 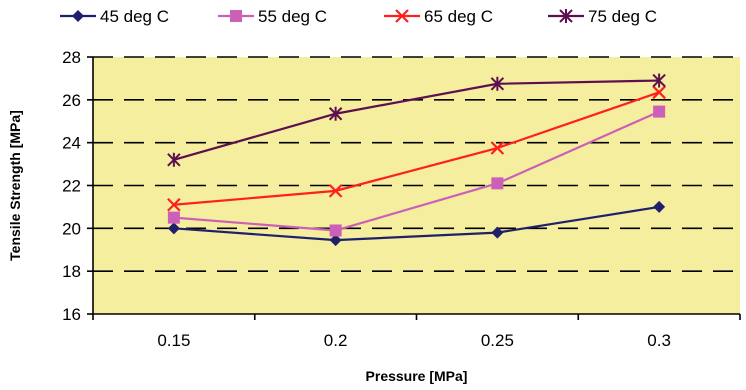 I want to click on y-tick-label: 24, so click(x=71, y=143).